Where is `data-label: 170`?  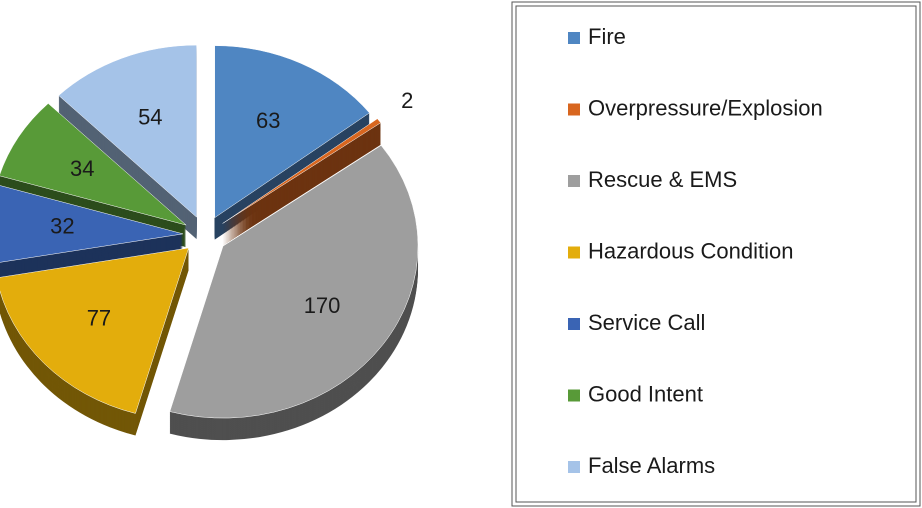
data-label: 170 is located at coordinates (322, 305).